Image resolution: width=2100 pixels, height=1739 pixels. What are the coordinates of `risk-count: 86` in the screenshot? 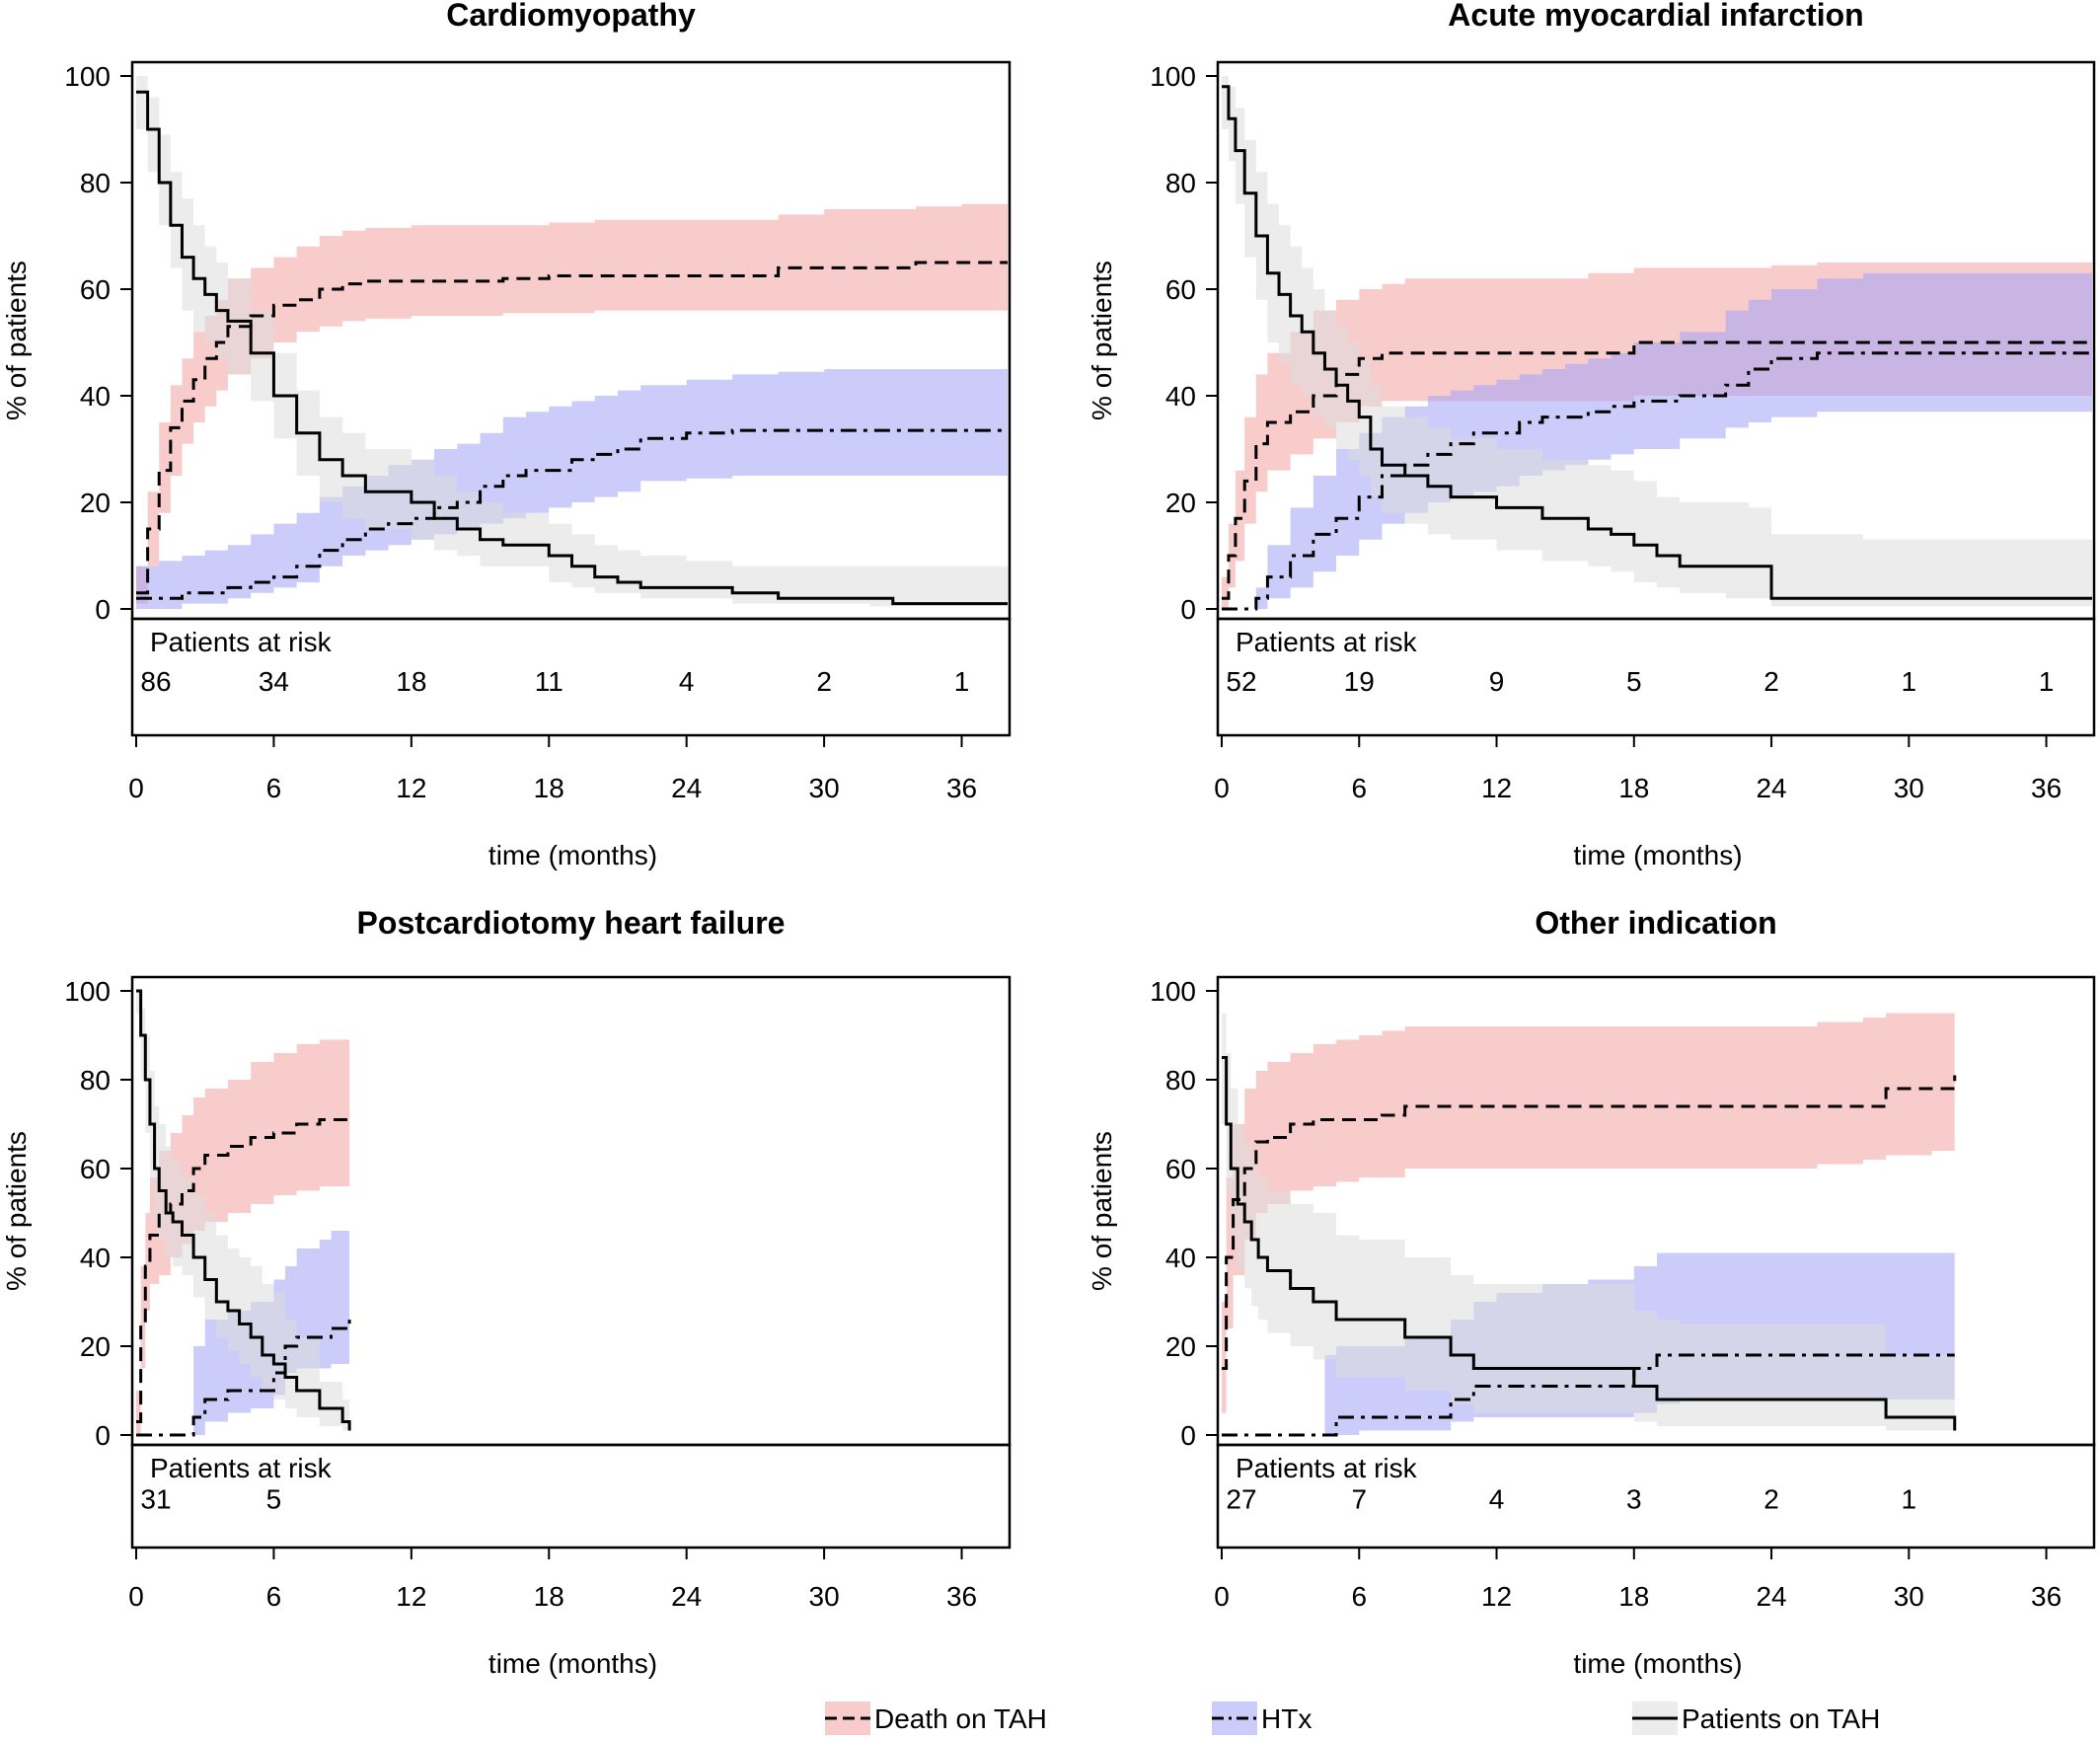 It's located at (155, 681).